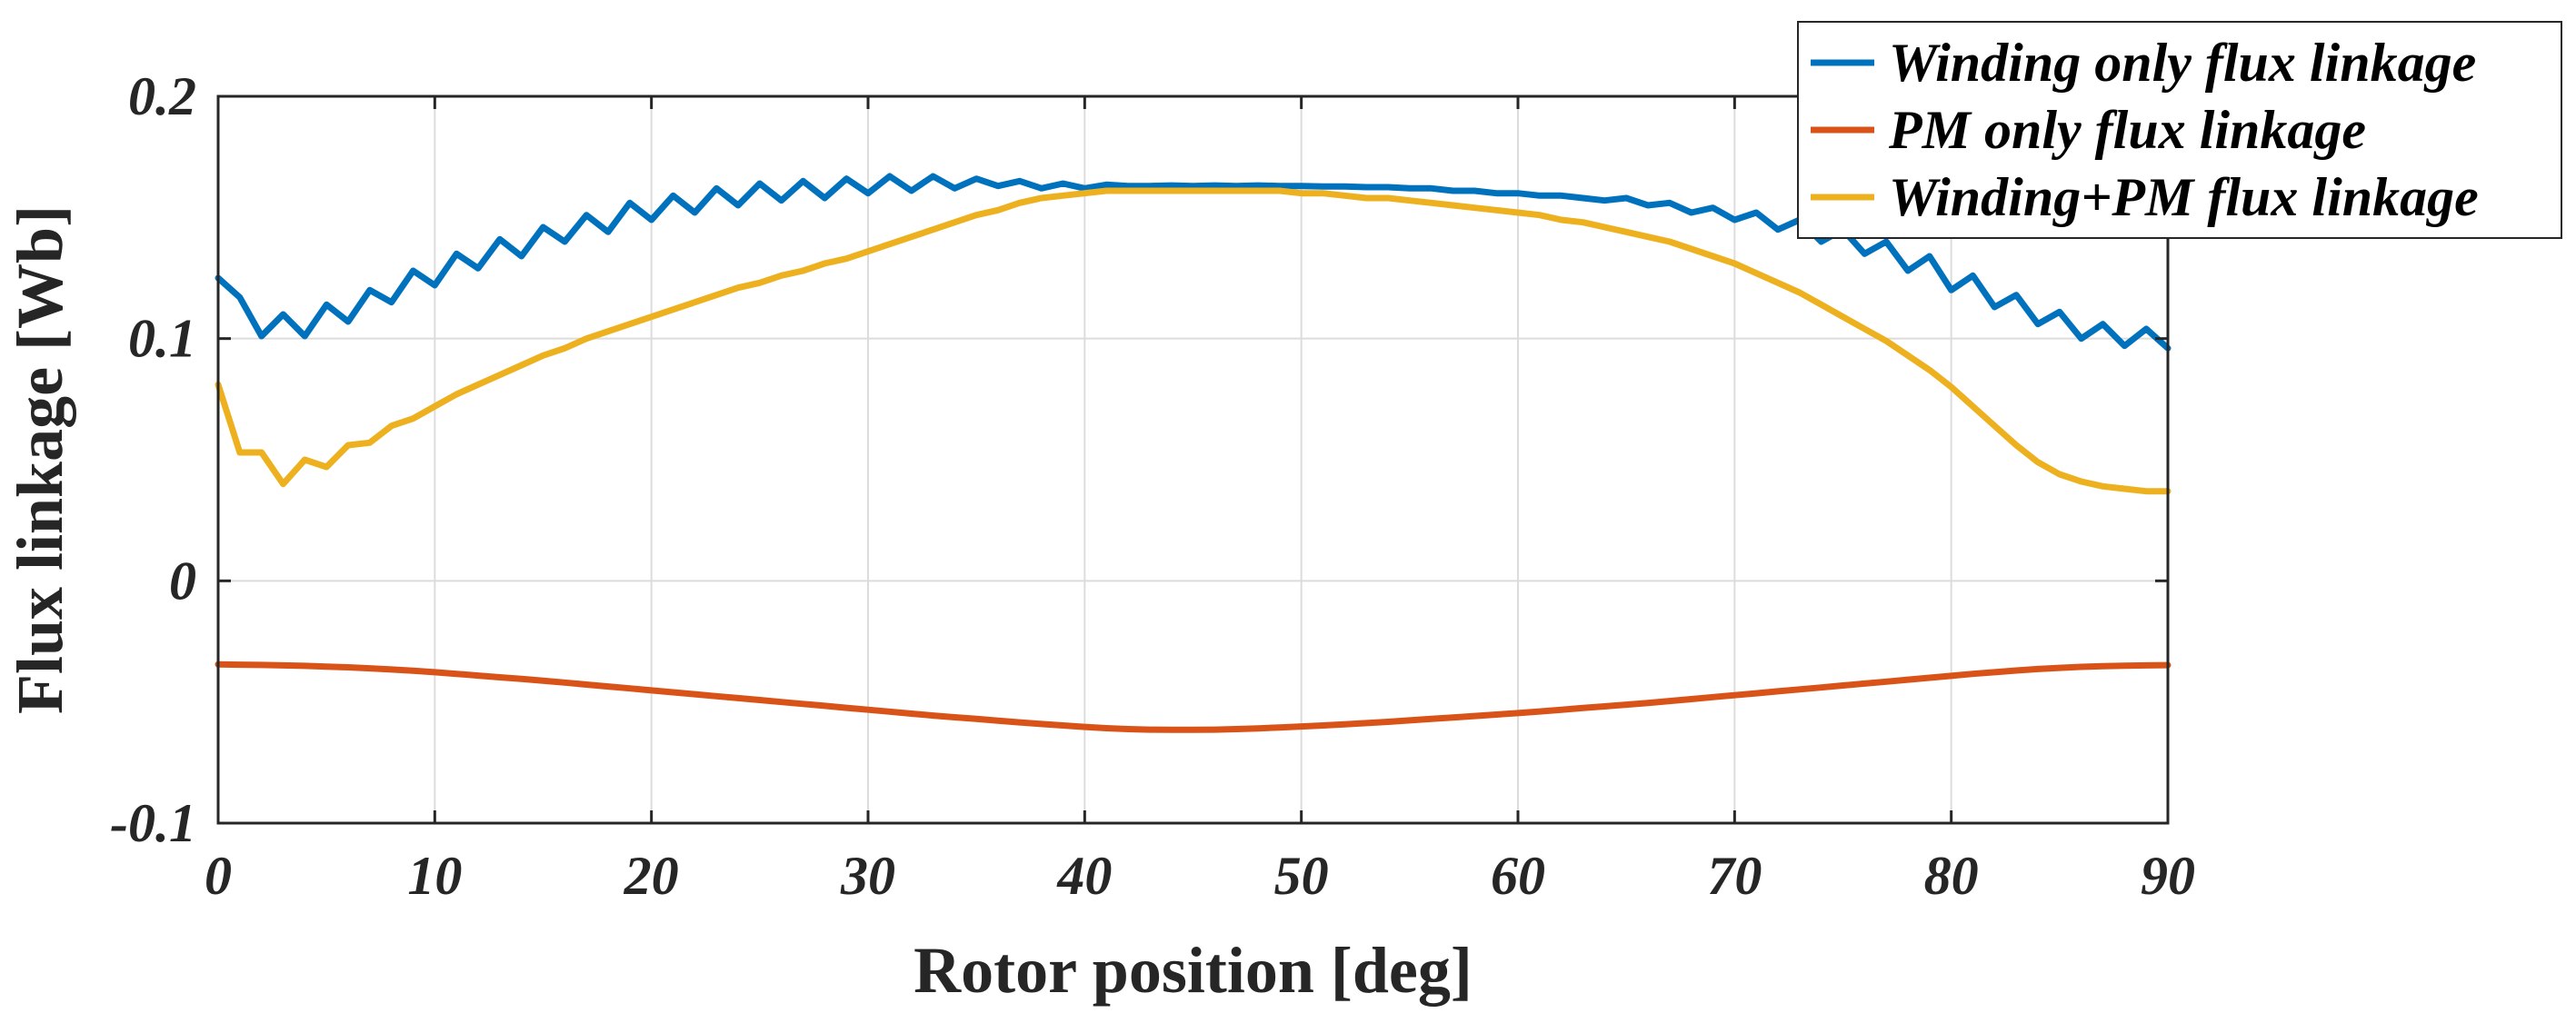 The height and width of the screenshot is (1023, 2576). Describe the element at coordinates (1084, 876) in the screenshot. I see `x-tick-label: 40` at that location.